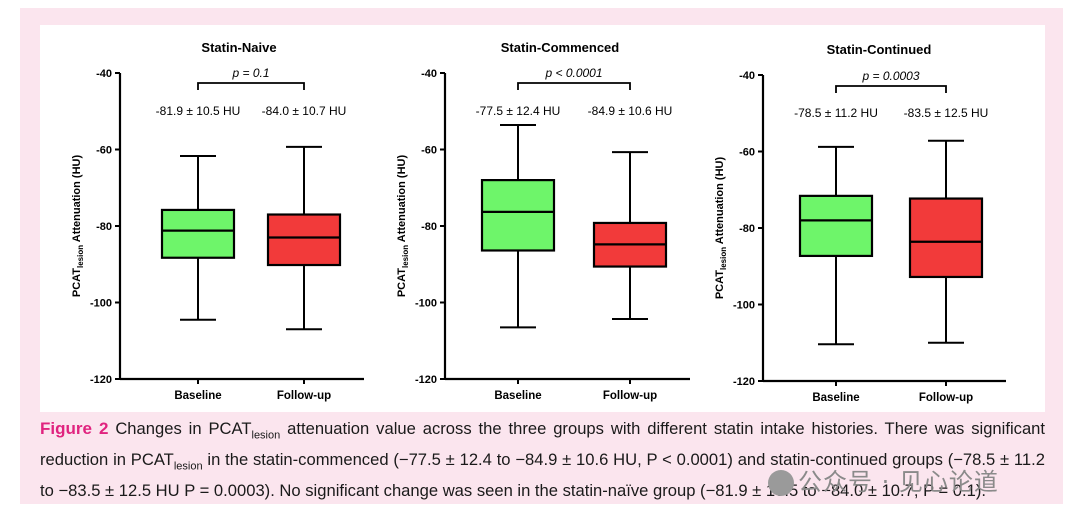 Image resolution: width=1080 pixels, height=522 pixels. What do you see at coordinates (879, 49) in the screenshot?
I see `chart-title: Statin-Continued` at bounding box center [879, 49].